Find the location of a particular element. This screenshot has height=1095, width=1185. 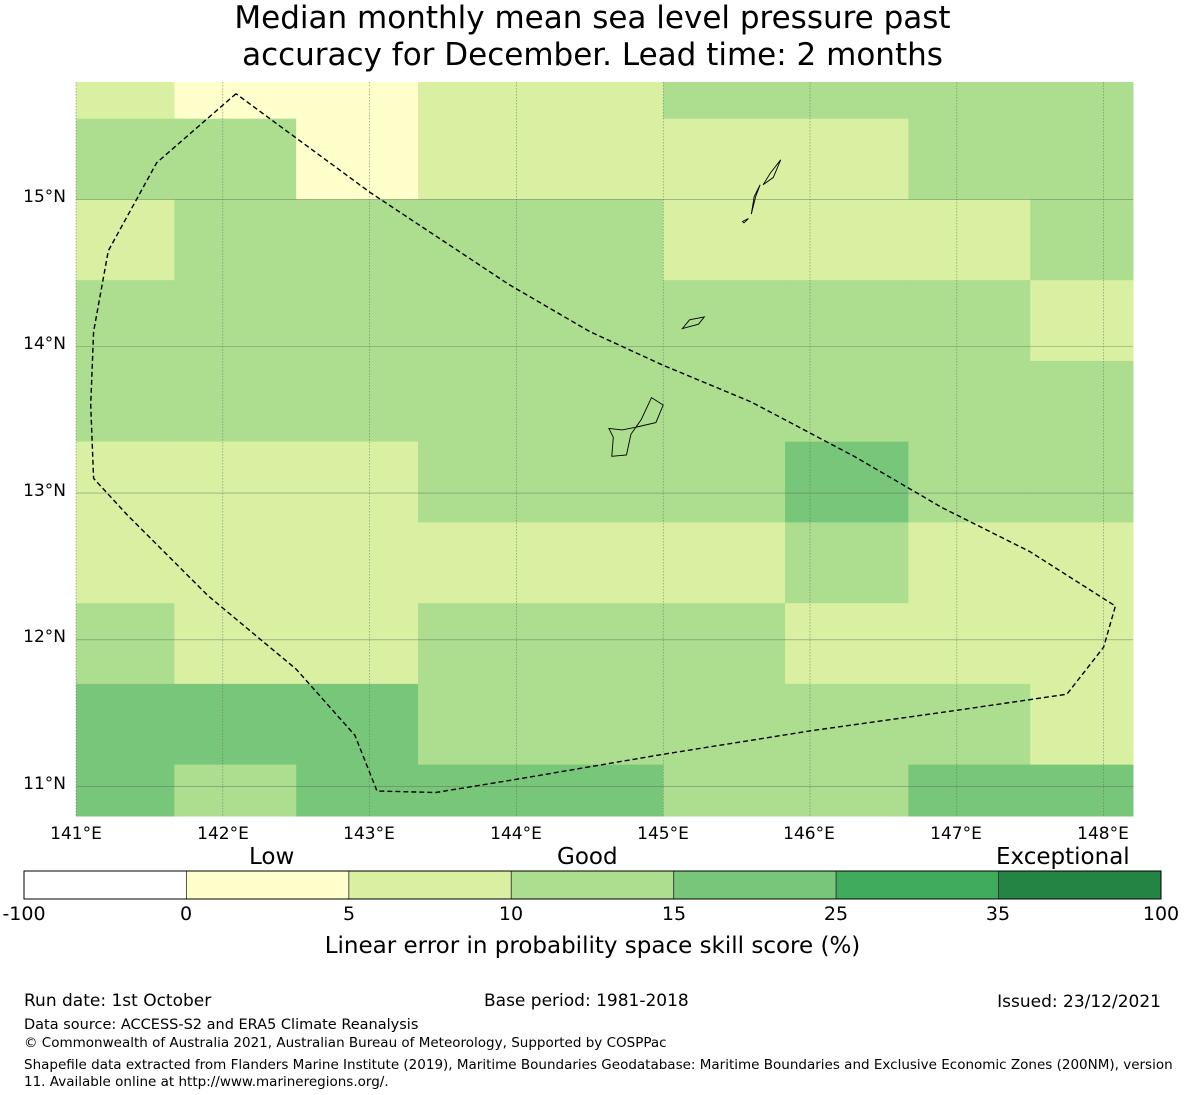

y-tick-label: 13°N is located at coordinates (33, 491).